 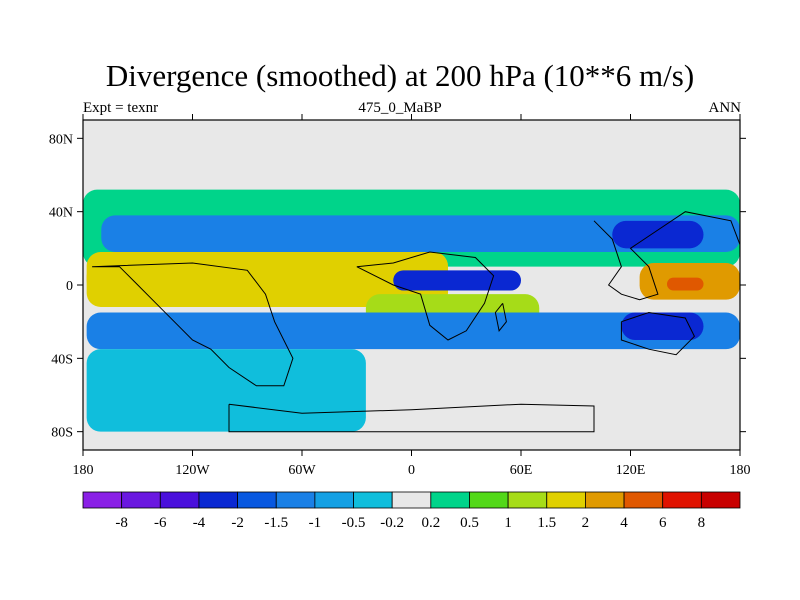 What do you see at coordinates (725, 108) in the screenshot?
I see `season-label: ANN` at bounding box center [725, 108].